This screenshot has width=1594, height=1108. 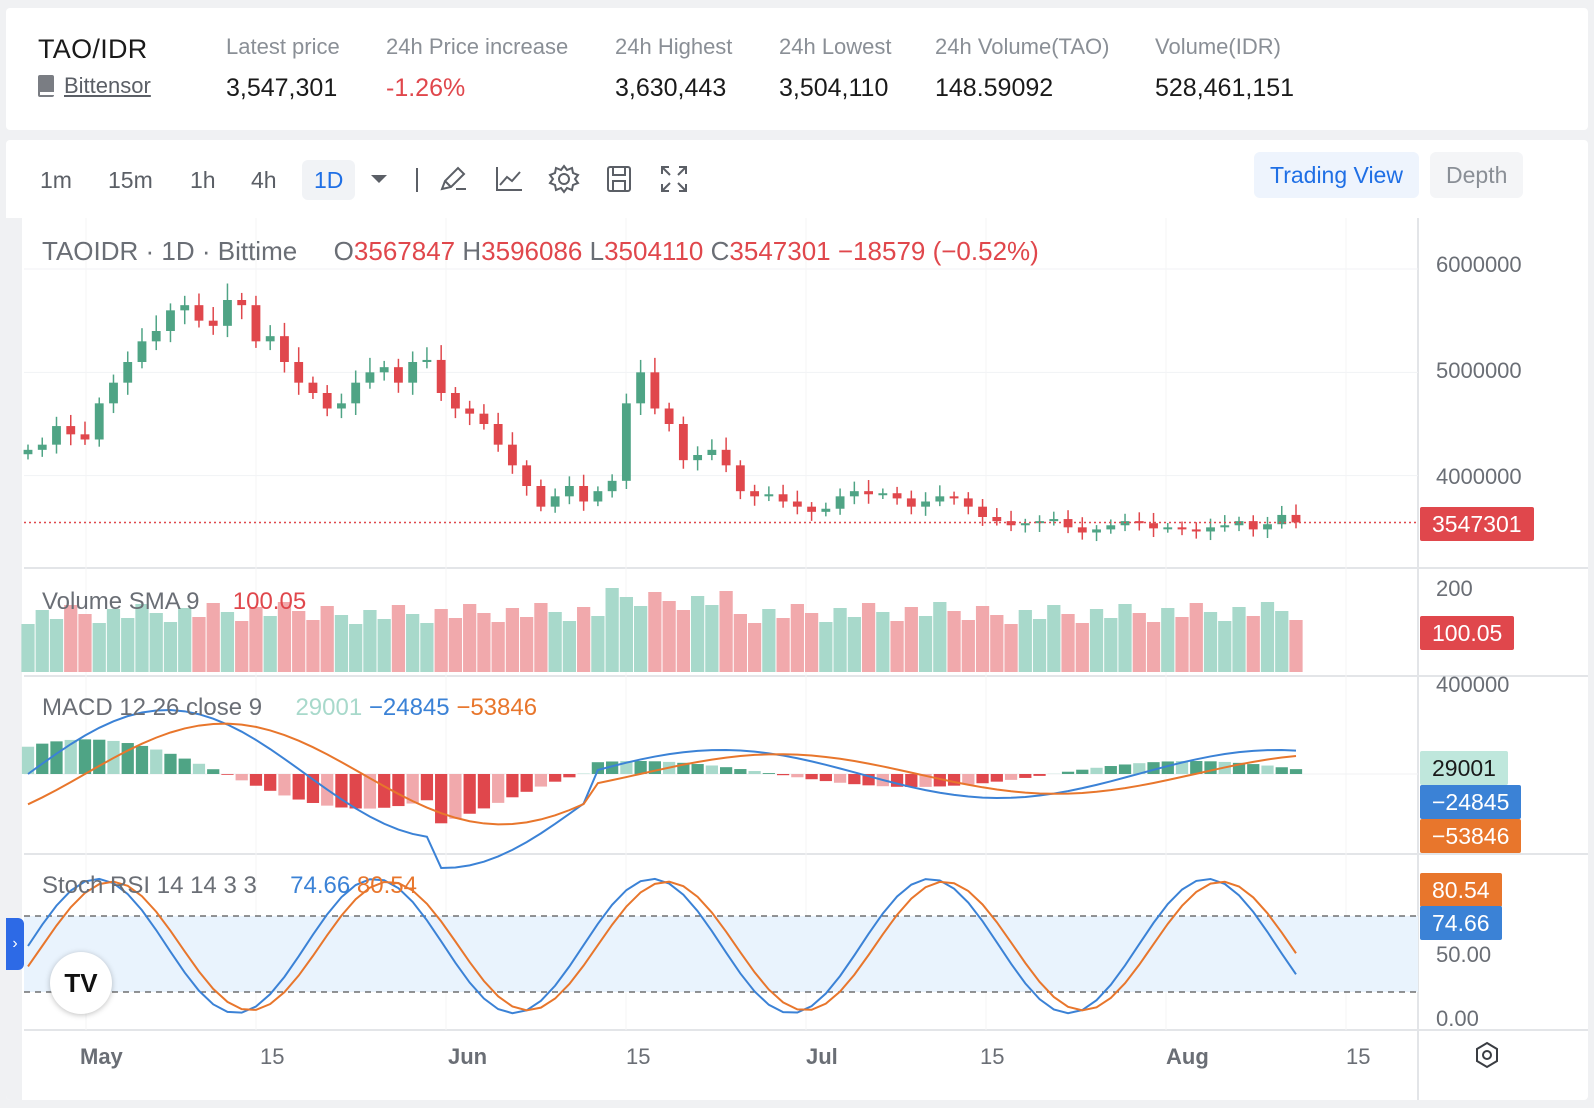 I want to click on indicator-icon, so click(x=509, y=179).